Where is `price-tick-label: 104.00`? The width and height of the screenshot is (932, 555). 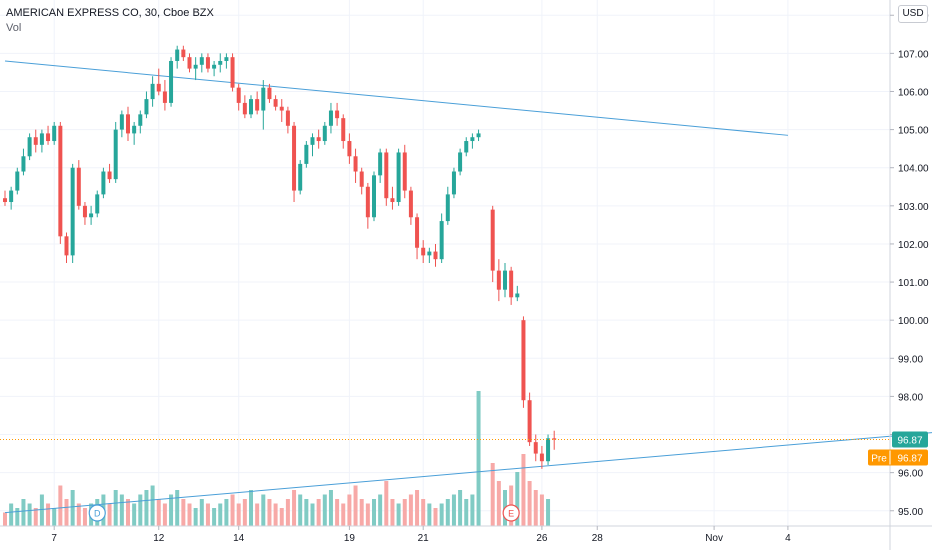
price-tick-label: 104.00 is located at coordinates (913, 169).